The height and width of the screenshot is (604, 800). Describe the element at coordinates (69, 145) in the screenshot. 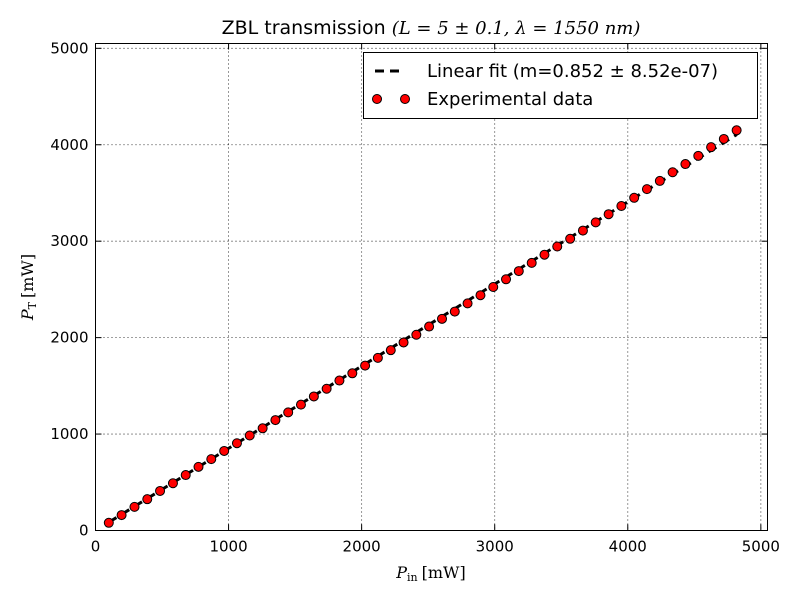

I see `y-tick-label: 4000` at that location.